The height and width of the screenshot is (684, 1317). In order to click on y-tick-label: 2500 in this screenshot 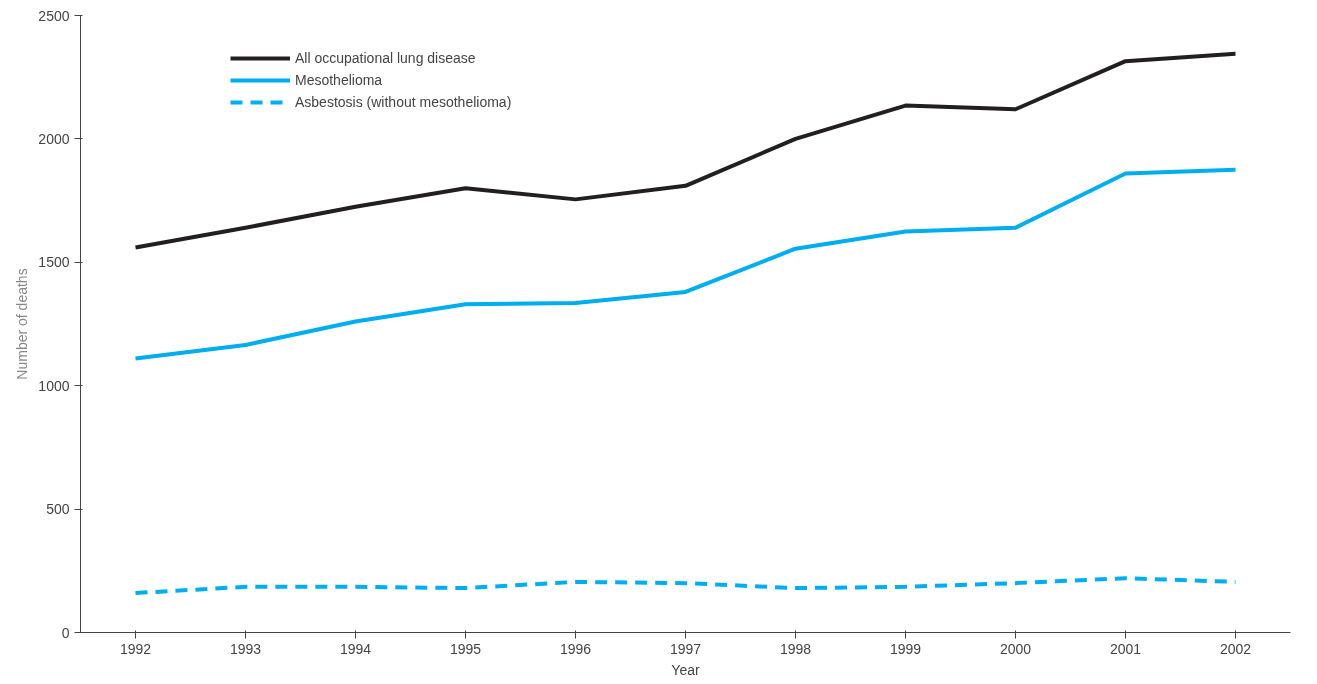, I will do `click(54, 15)`.